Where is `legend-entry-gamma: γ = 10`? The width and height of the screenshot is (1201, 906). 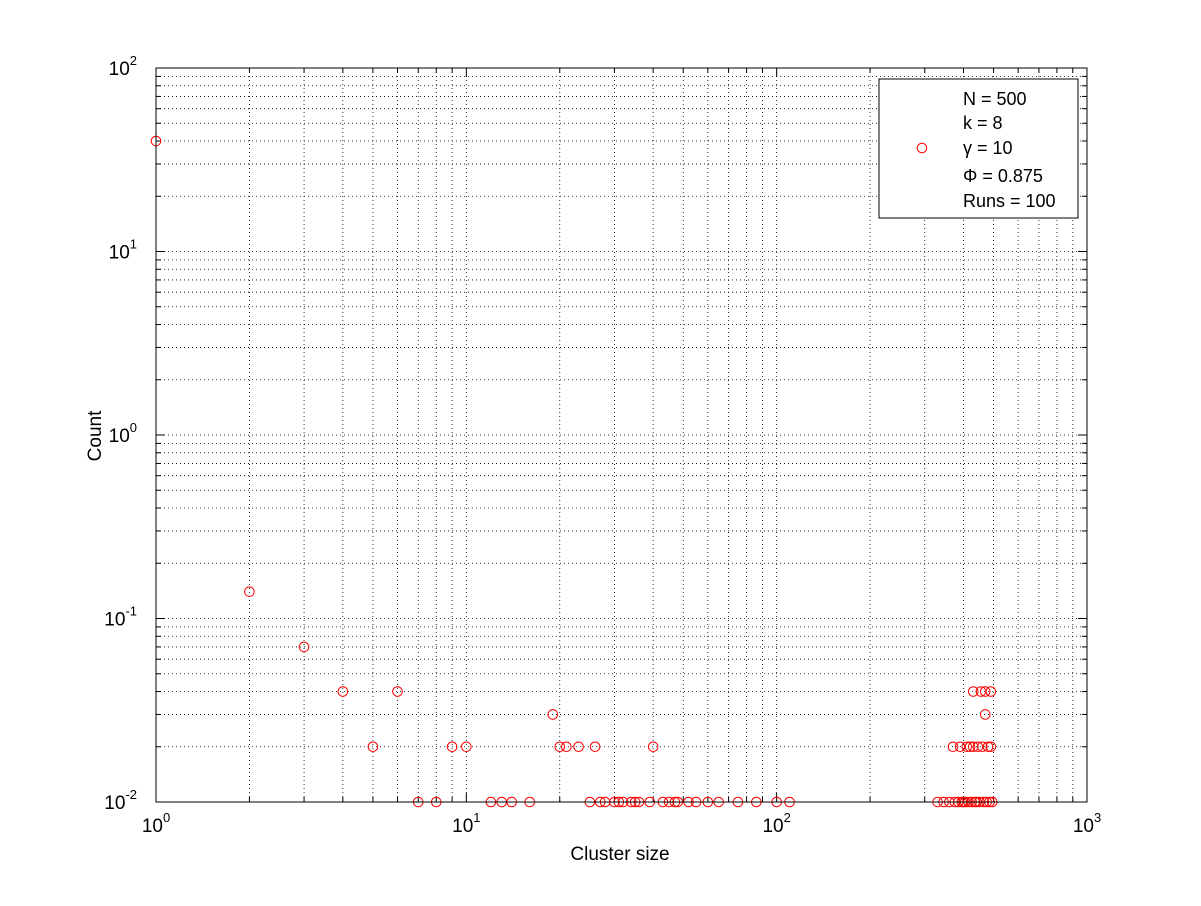 legend-entry-gamma: γ = 10 is located at coordinates (988, 148).